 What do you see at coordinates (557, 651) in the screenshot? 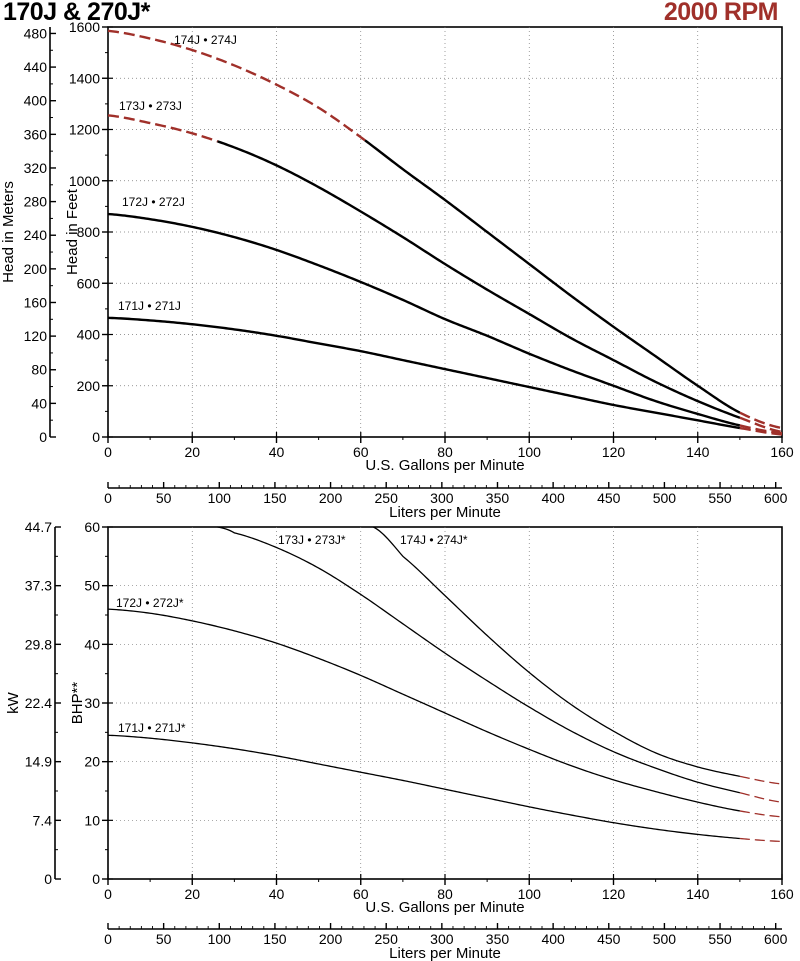
I see `curve-174j-274j-` at bounding box center [557, 651].